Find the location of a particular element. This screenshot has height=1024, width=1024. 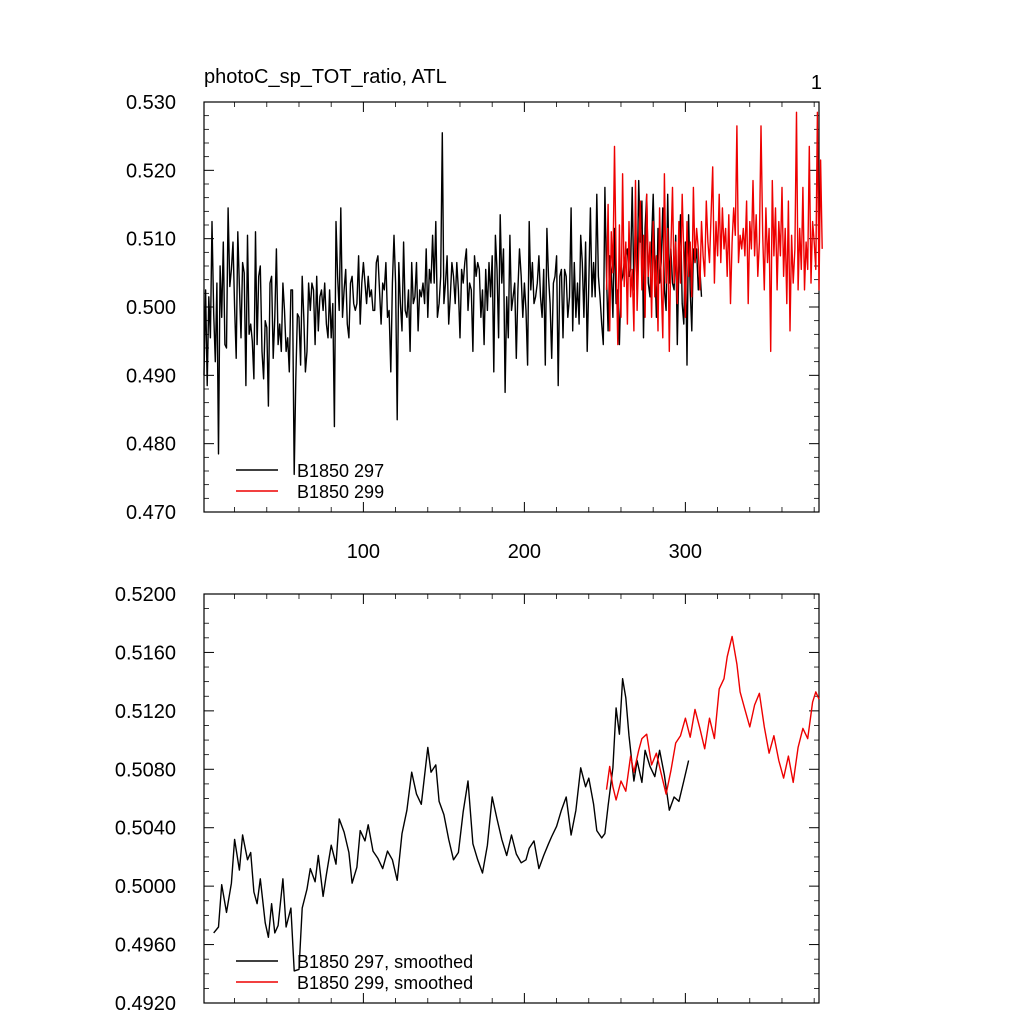

y-tick-label: 0.4920 is located at coordinates (145, 1004).